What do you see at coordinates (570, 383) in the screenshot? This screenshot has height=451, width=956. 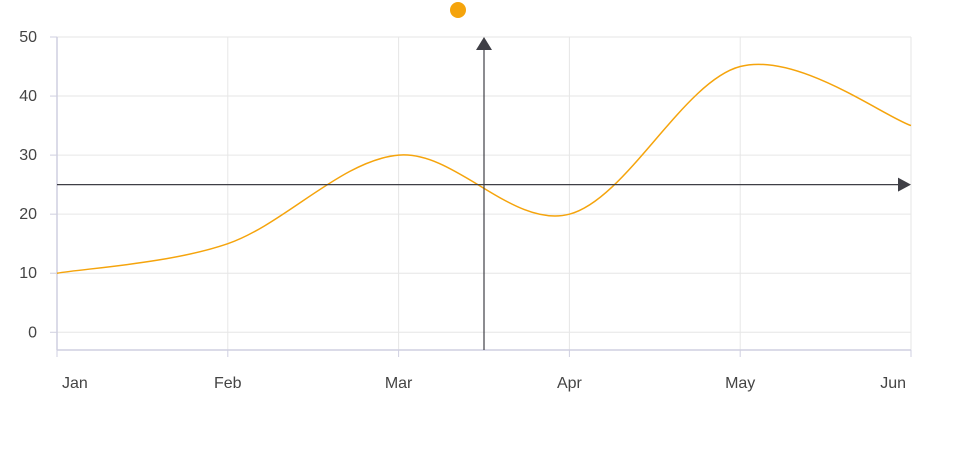 I see `x-tick-label: Apr` at bounding box center [570, 383].